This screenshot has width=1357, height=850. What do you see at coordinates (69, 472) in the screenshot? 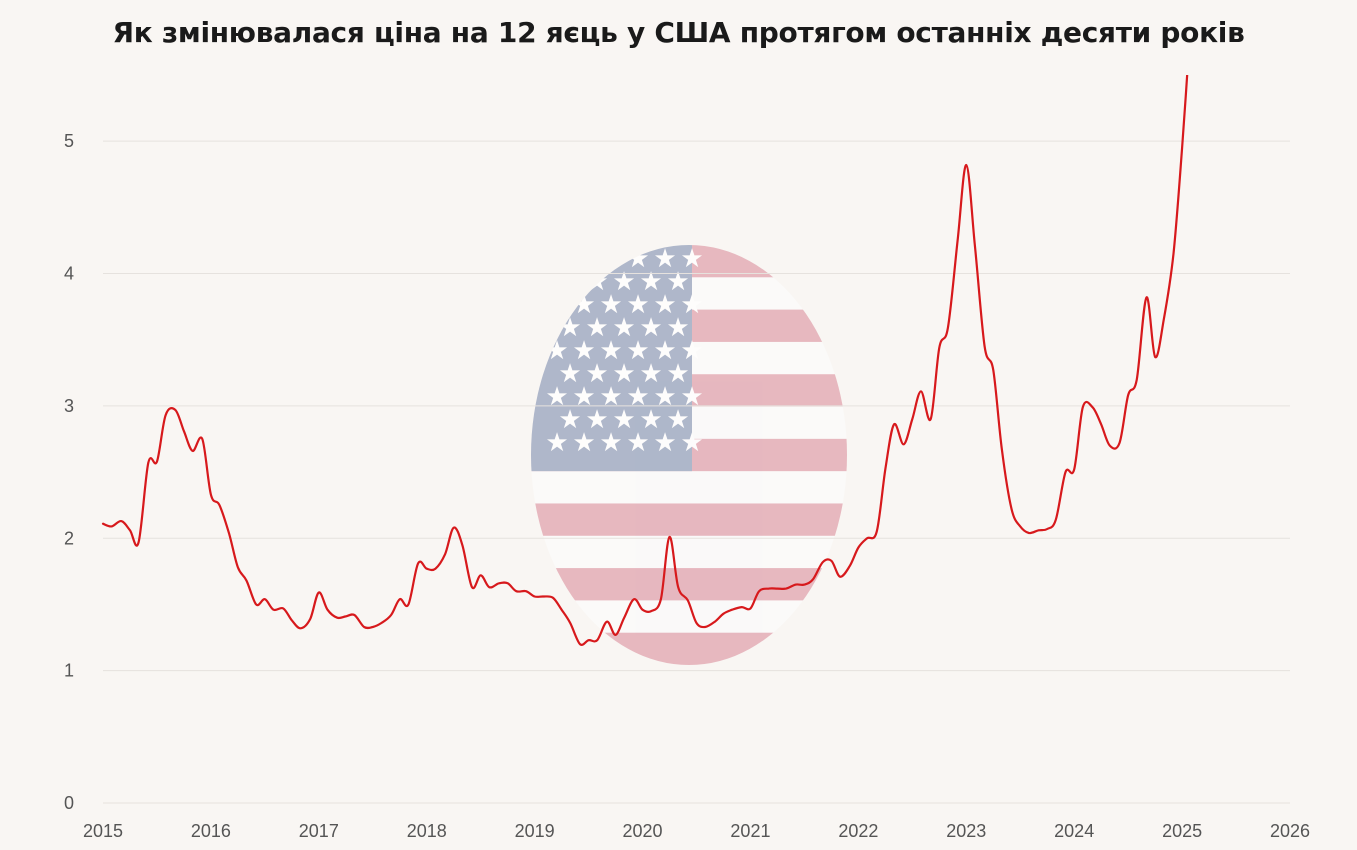
I see `y-axis: 0 1 2 3 4 5` at bounding box center [69, 472].